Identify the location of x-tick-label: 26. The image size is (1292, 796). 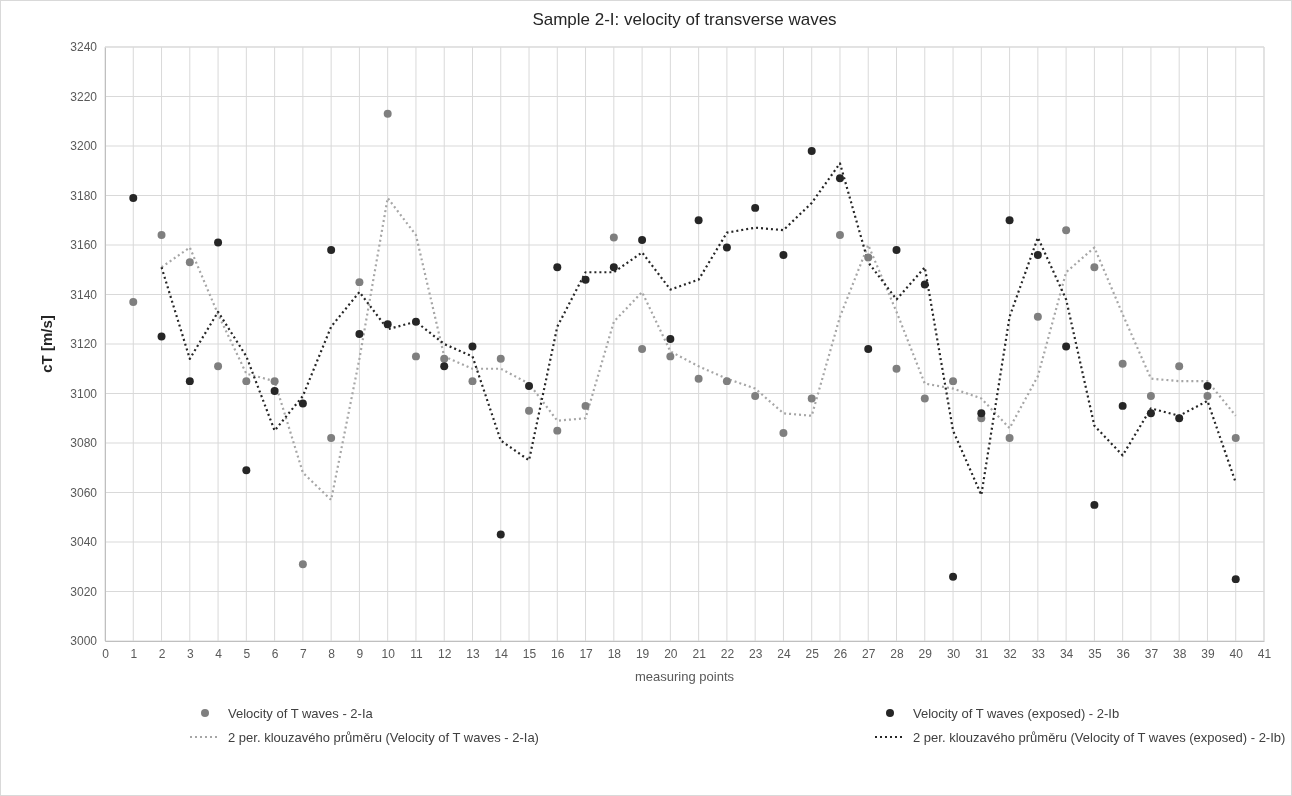
(840, 653).